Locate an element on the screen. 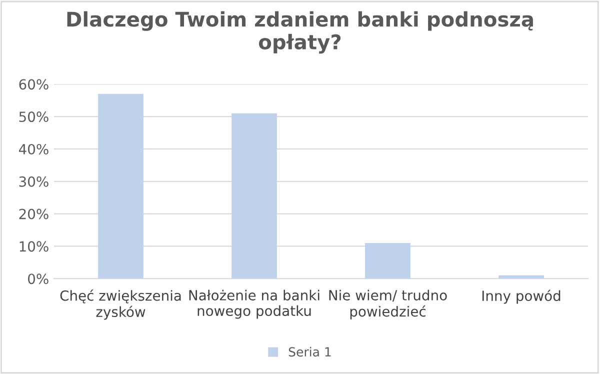 This screenshot has width=600, height=374. x-tick-label: Nie wiem/ trudno powiedzieć is located at coordinates (388, 305).